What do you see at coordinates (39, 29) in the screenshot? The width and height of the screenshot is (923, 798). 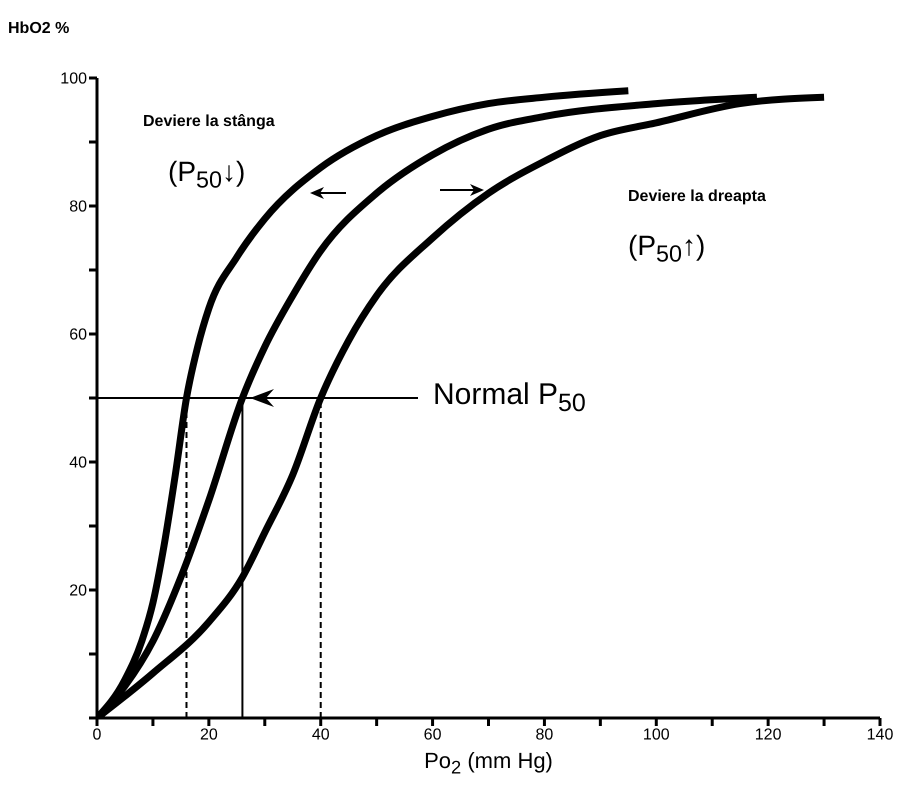 I see `y-axis-title: HbO2 %` at bounding box center [39, 29].